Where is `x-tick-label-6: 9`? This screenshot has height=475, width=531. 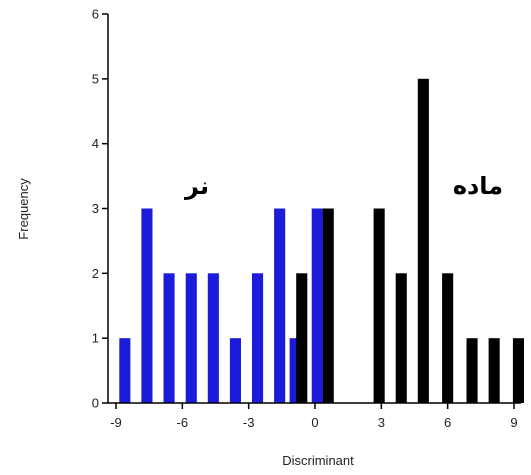
x-tick-label-6: 9 is located at coordinates (513, 422).